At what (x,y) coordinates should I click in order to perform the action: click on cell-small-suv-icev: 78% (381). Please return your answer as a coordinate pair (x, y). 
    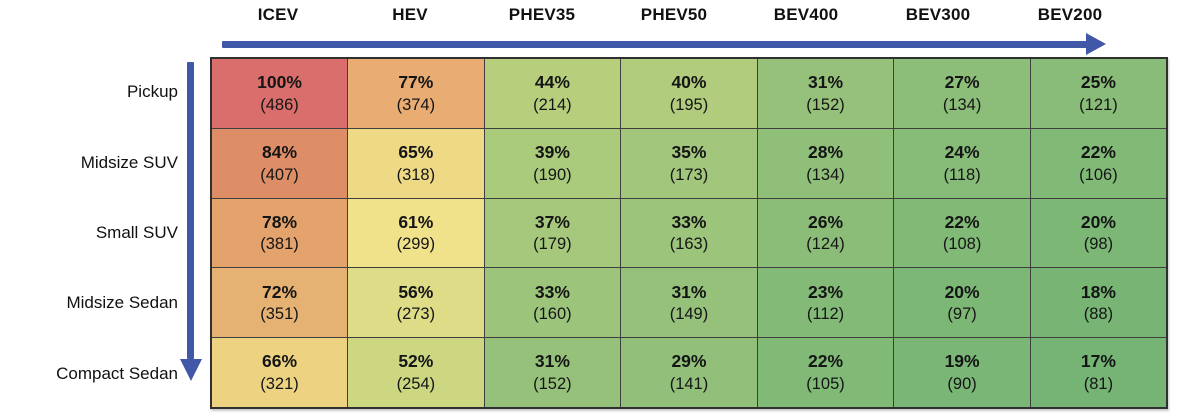
    Looking at the image, I should click on (279, 233).